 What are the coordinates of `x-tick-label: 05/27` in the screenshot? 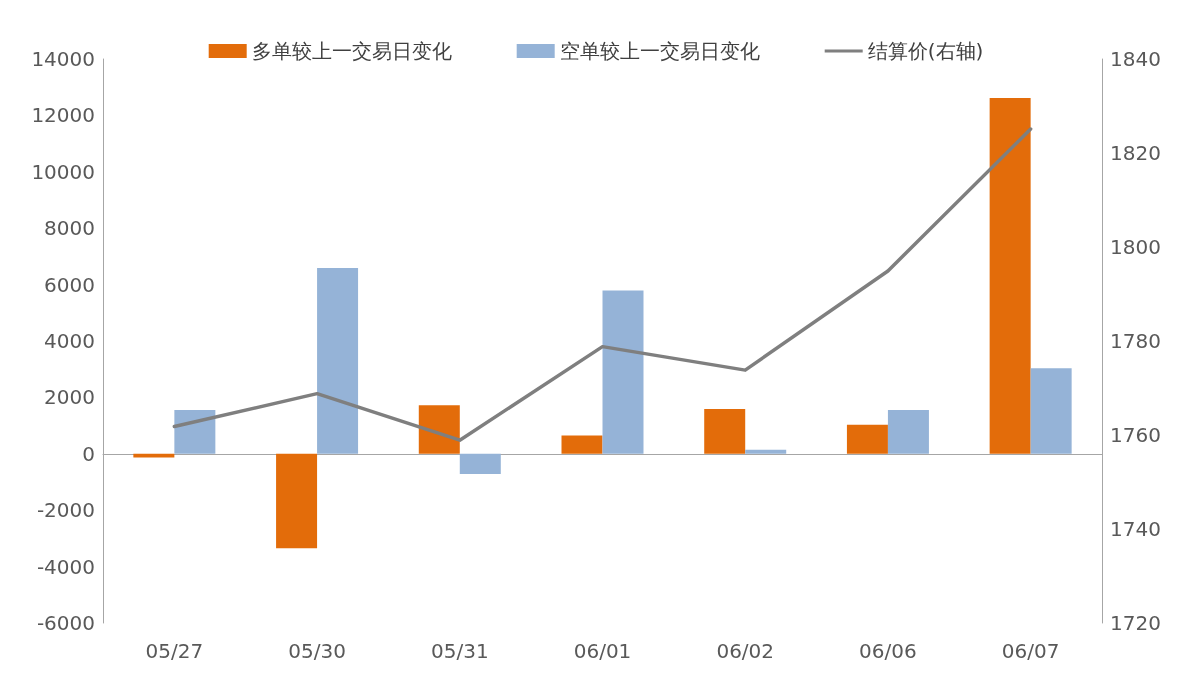 It's located at (174, 651).